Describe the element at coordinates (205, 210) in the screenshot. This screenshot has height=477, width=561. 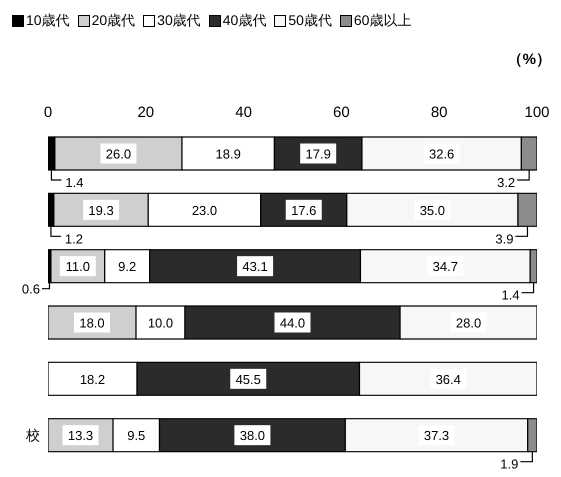
I see `data-label: 23.0` at that location.